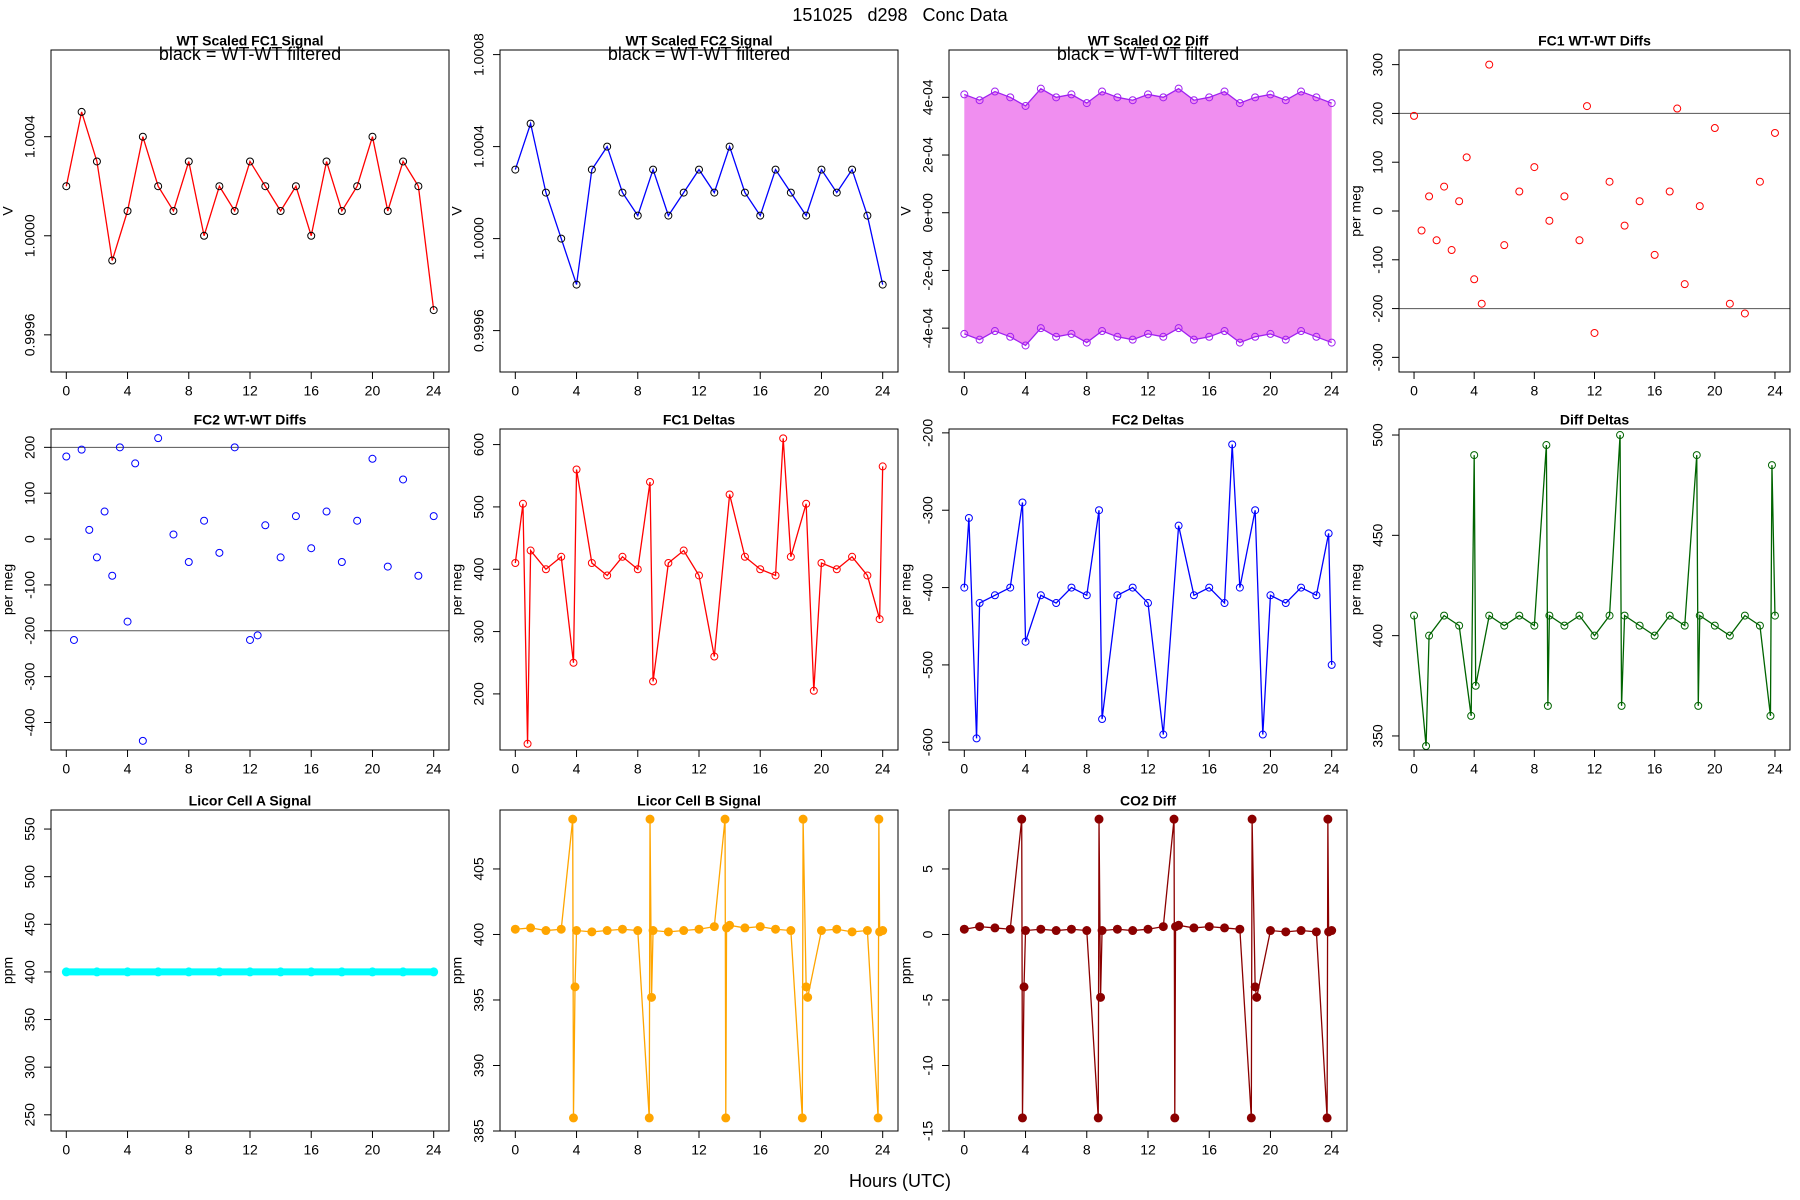 The height and width of the screenshot is (1200, 1800). Describe the element at coordinates (1356, 589) in the screenshot. I see `y-axis-label: per meg` at that location.